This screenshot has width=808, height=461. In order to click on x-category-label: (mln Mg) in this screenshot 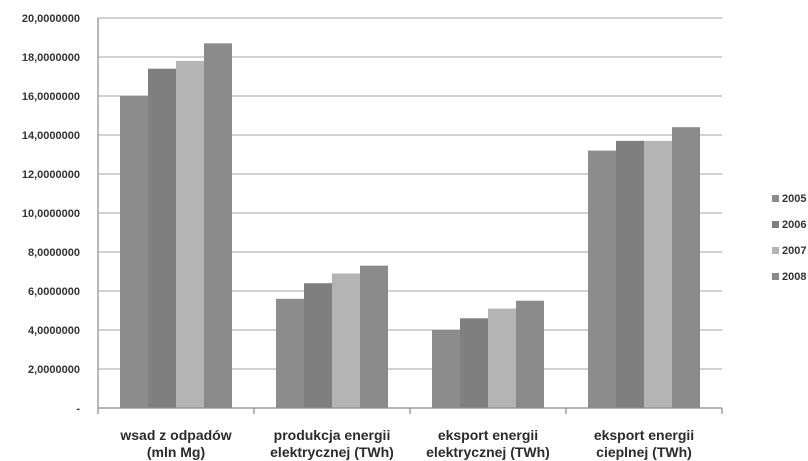, I will do `click(176, 452)`.